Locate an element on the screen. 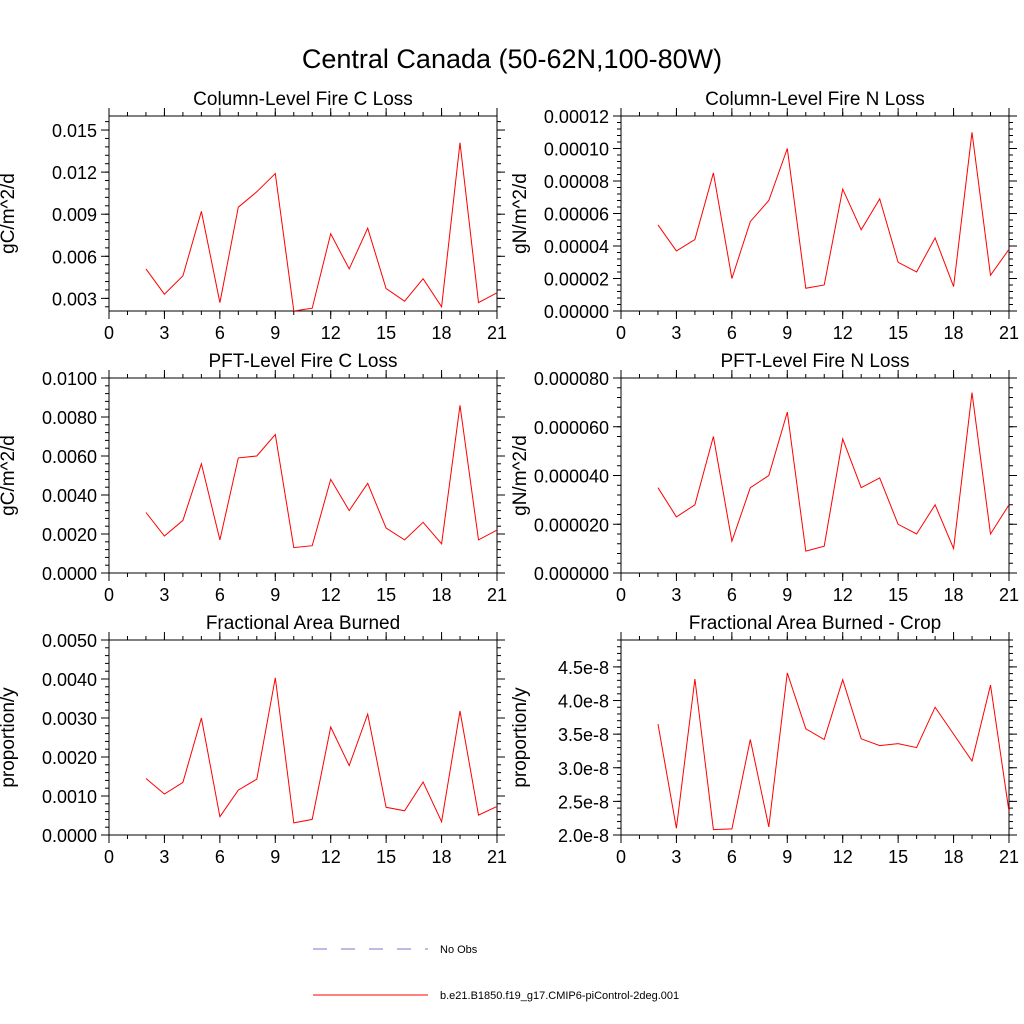  y-tick-label: 4.0e-8 is located at coordinates (583, 702).